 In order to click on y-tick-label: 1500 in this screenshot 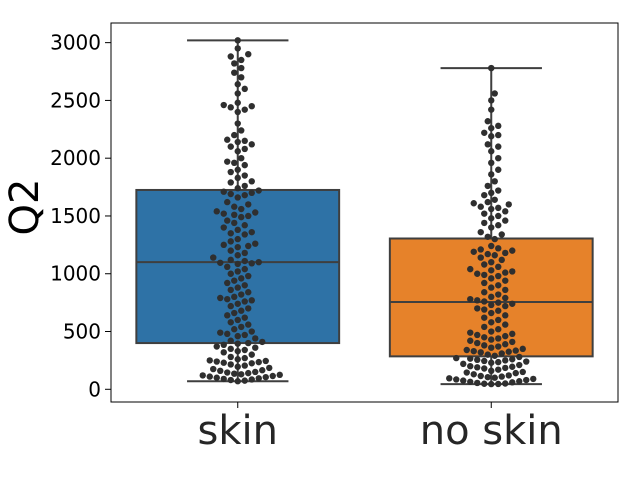, I will do `click(75, 216)`.